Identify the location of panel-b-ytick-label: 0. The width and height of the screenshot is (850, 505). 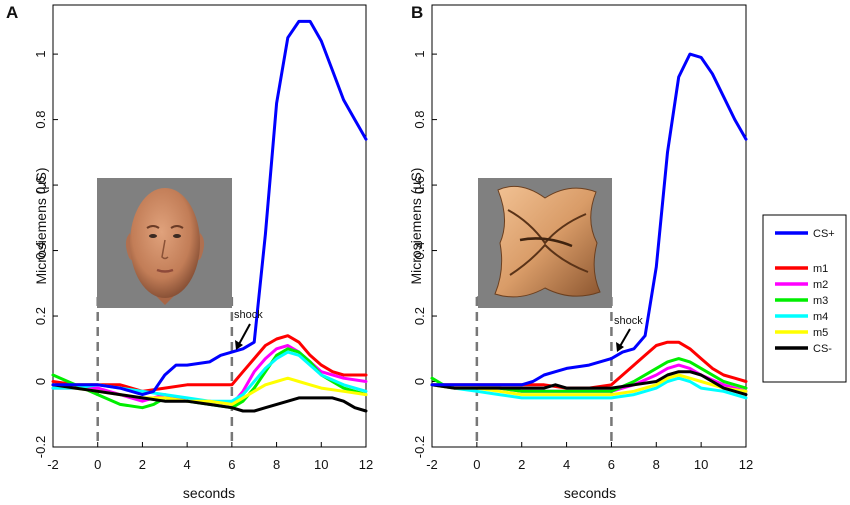
(419, 381).